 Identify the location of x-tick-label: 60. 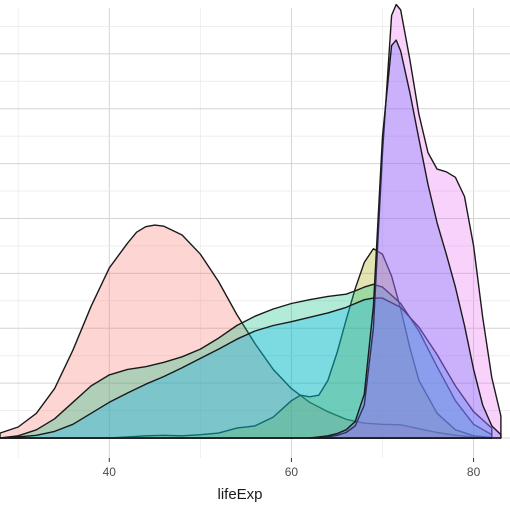
(292, 472).